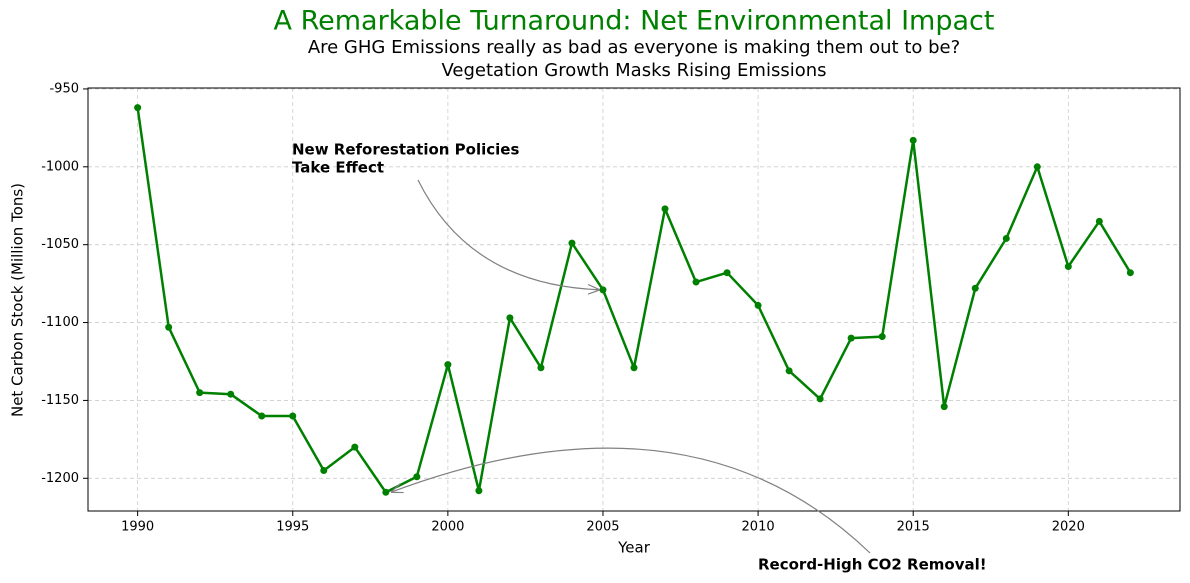 This screenshot has width=1190, height=583. Describe the element at coordinates (64, 88) in the screenshot. I see `y-tick-label: -950` at that location.